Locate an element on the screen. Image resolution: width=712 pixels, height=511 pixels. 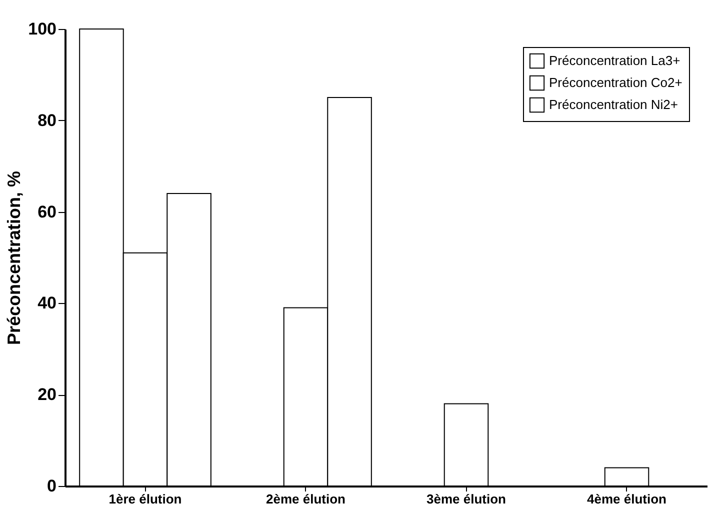
x-tick-label: 1ère élution is located at coordinates (145, 499).